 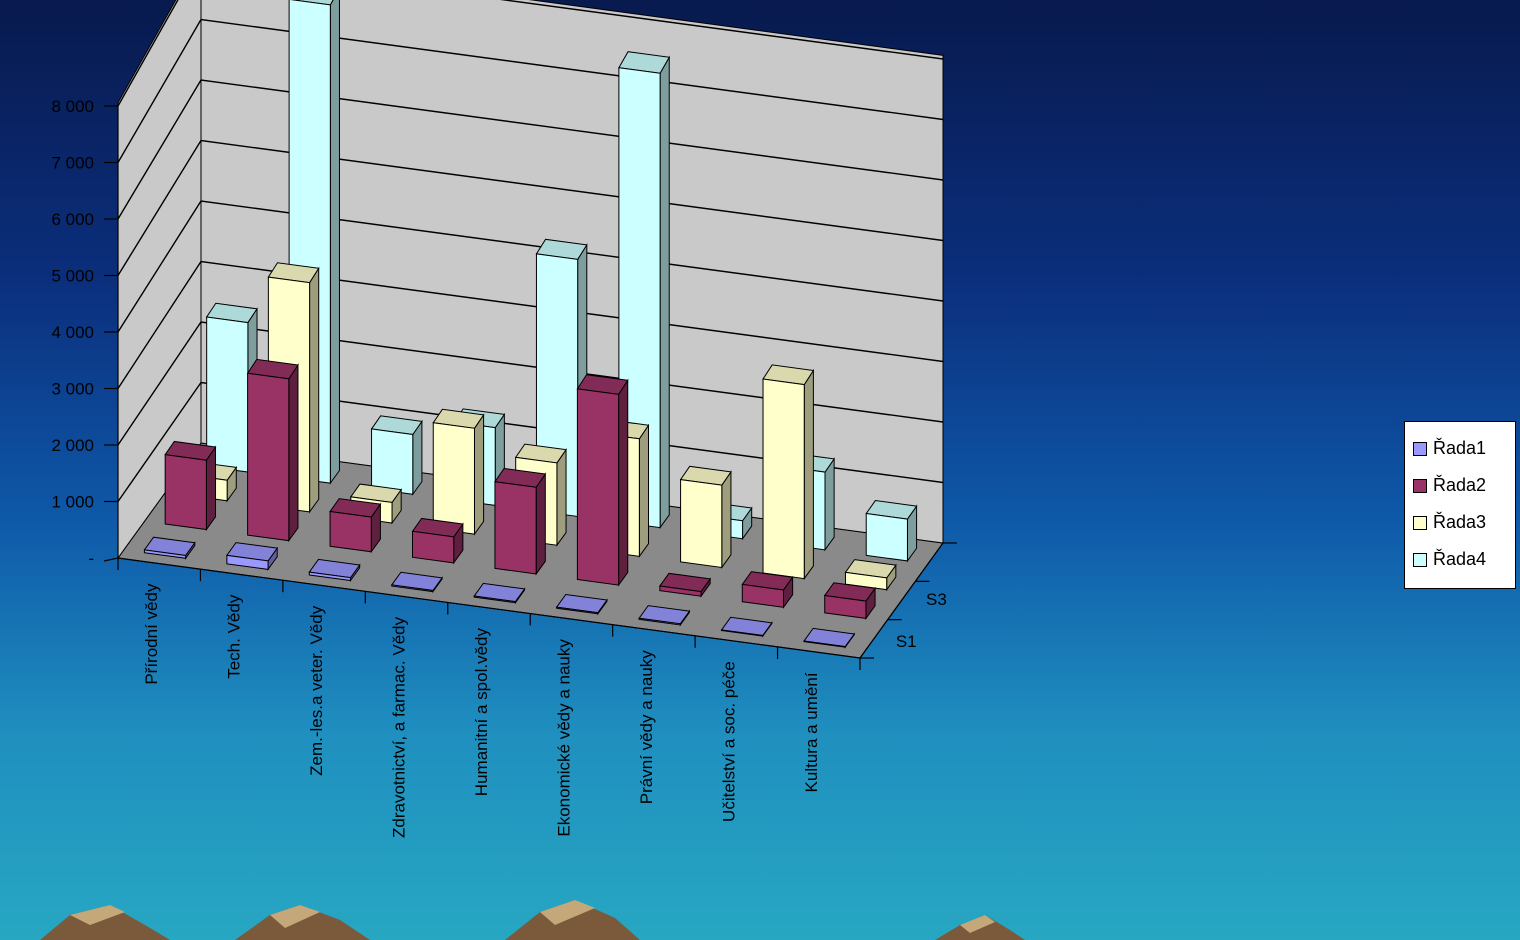 I want to click on category-label: Zem.-les.a veter. Vědy, so click(x=316, y=690).